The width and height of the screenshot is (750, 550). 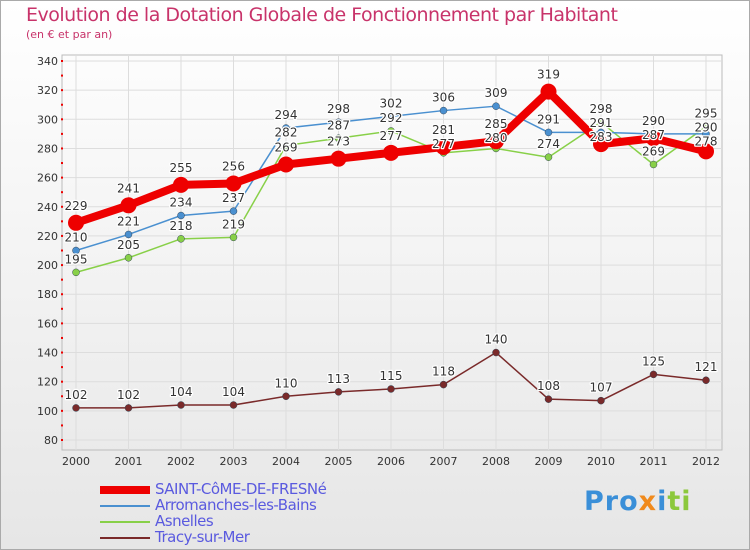 What do you see at coordinates (181, 168) in the screenshot?
I see `data-label: 255` at bounding box center [181, 168].